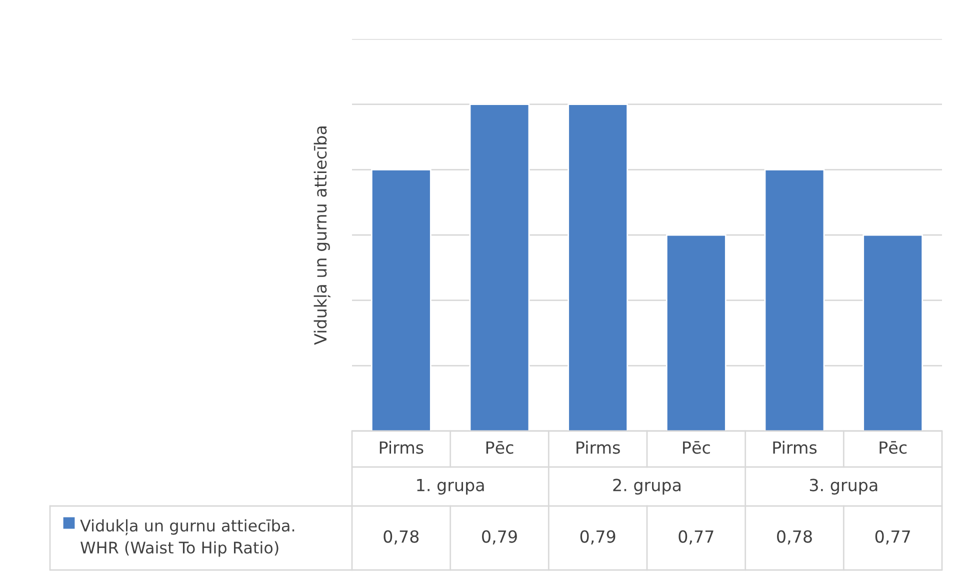  Describe the element at coordinates (187, 538) in the screenshot. I see `legend-label: Vidukļa un gurnu attiecība. WHR (Waist To Hip Ratio)` at that location.